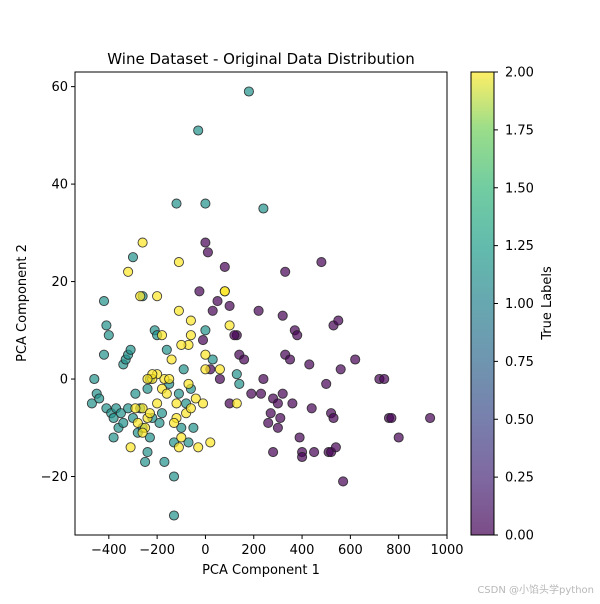 The width and height of the screenshot is (600, 604). What do you see at coordinates (519, 73) in the screenshot?
I see `colorbar-tick-label: 2.00` at bounding box center [519, 73].